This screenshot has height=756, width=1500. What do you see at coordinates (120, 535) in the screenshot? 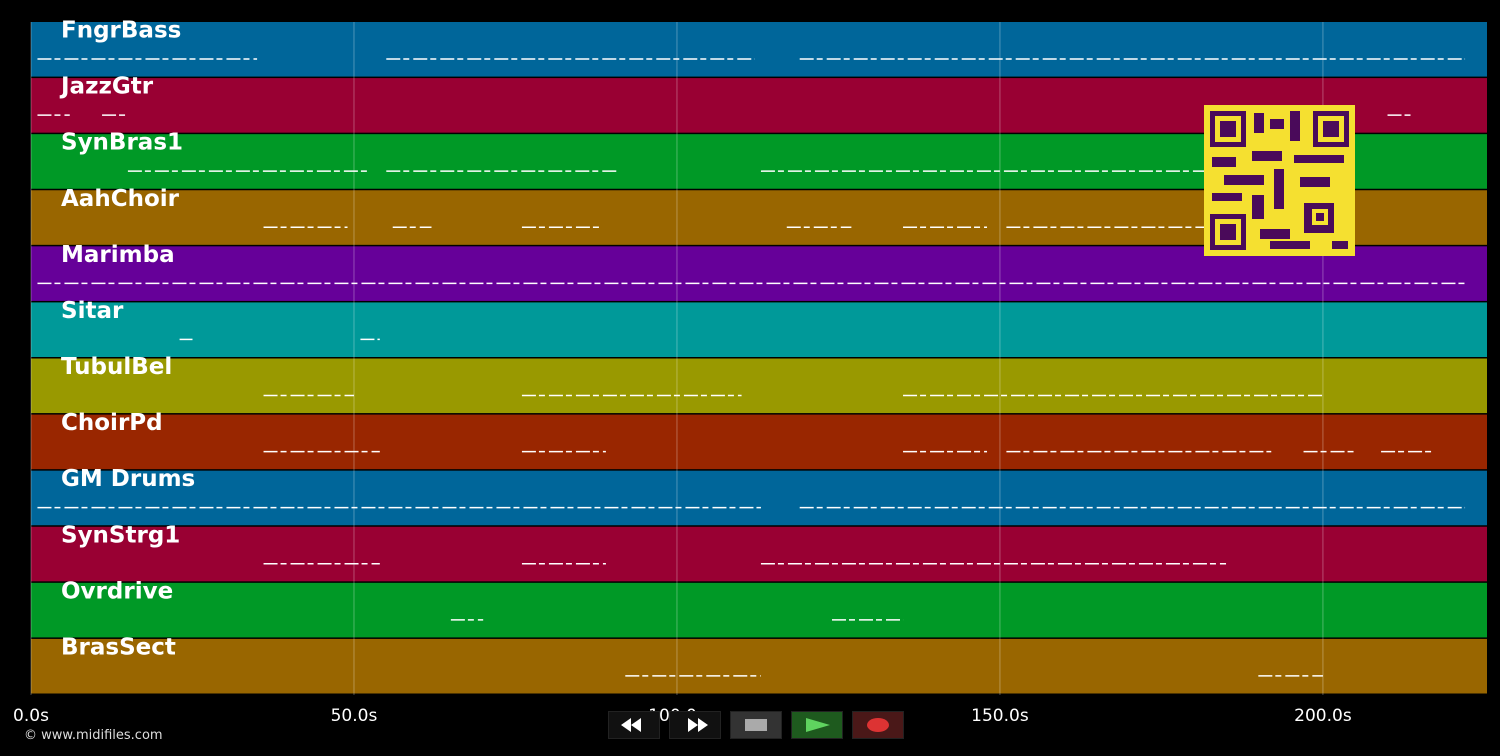
I see `track-name: SynStrg1` at bounding box center [120, 535].